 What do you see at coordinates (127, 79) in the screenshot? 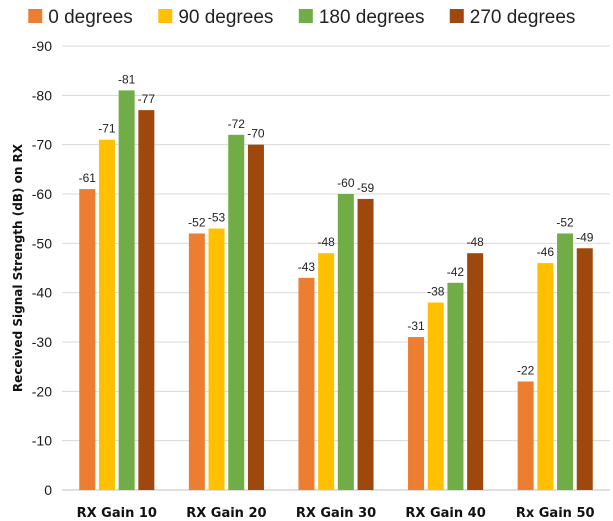
I see `data-label: -81` at bounding box center [127, 79].